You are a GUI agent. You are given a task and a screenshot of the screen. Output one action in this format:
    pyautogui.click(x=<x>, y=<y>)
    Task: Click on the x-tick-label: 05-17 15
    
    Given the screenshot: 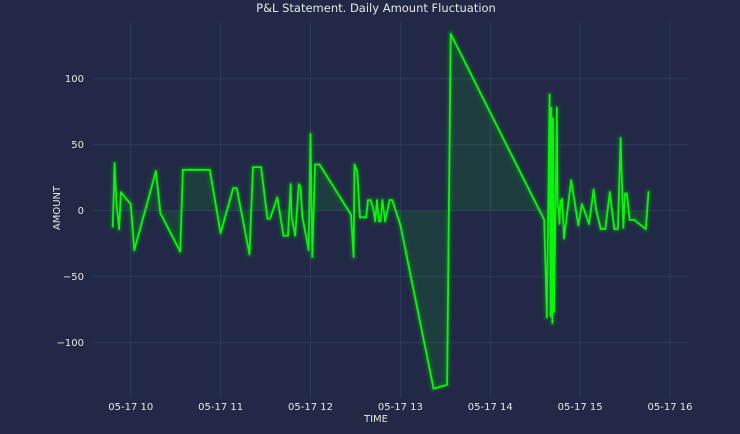 What is the action you would take?
    pyautogui.click(x=580, y=407)
    